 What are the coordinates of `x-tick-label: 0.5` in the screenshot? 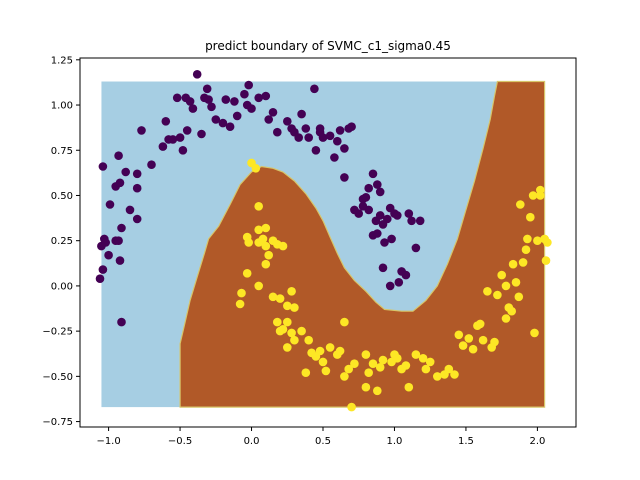 It's located at (323, 441).